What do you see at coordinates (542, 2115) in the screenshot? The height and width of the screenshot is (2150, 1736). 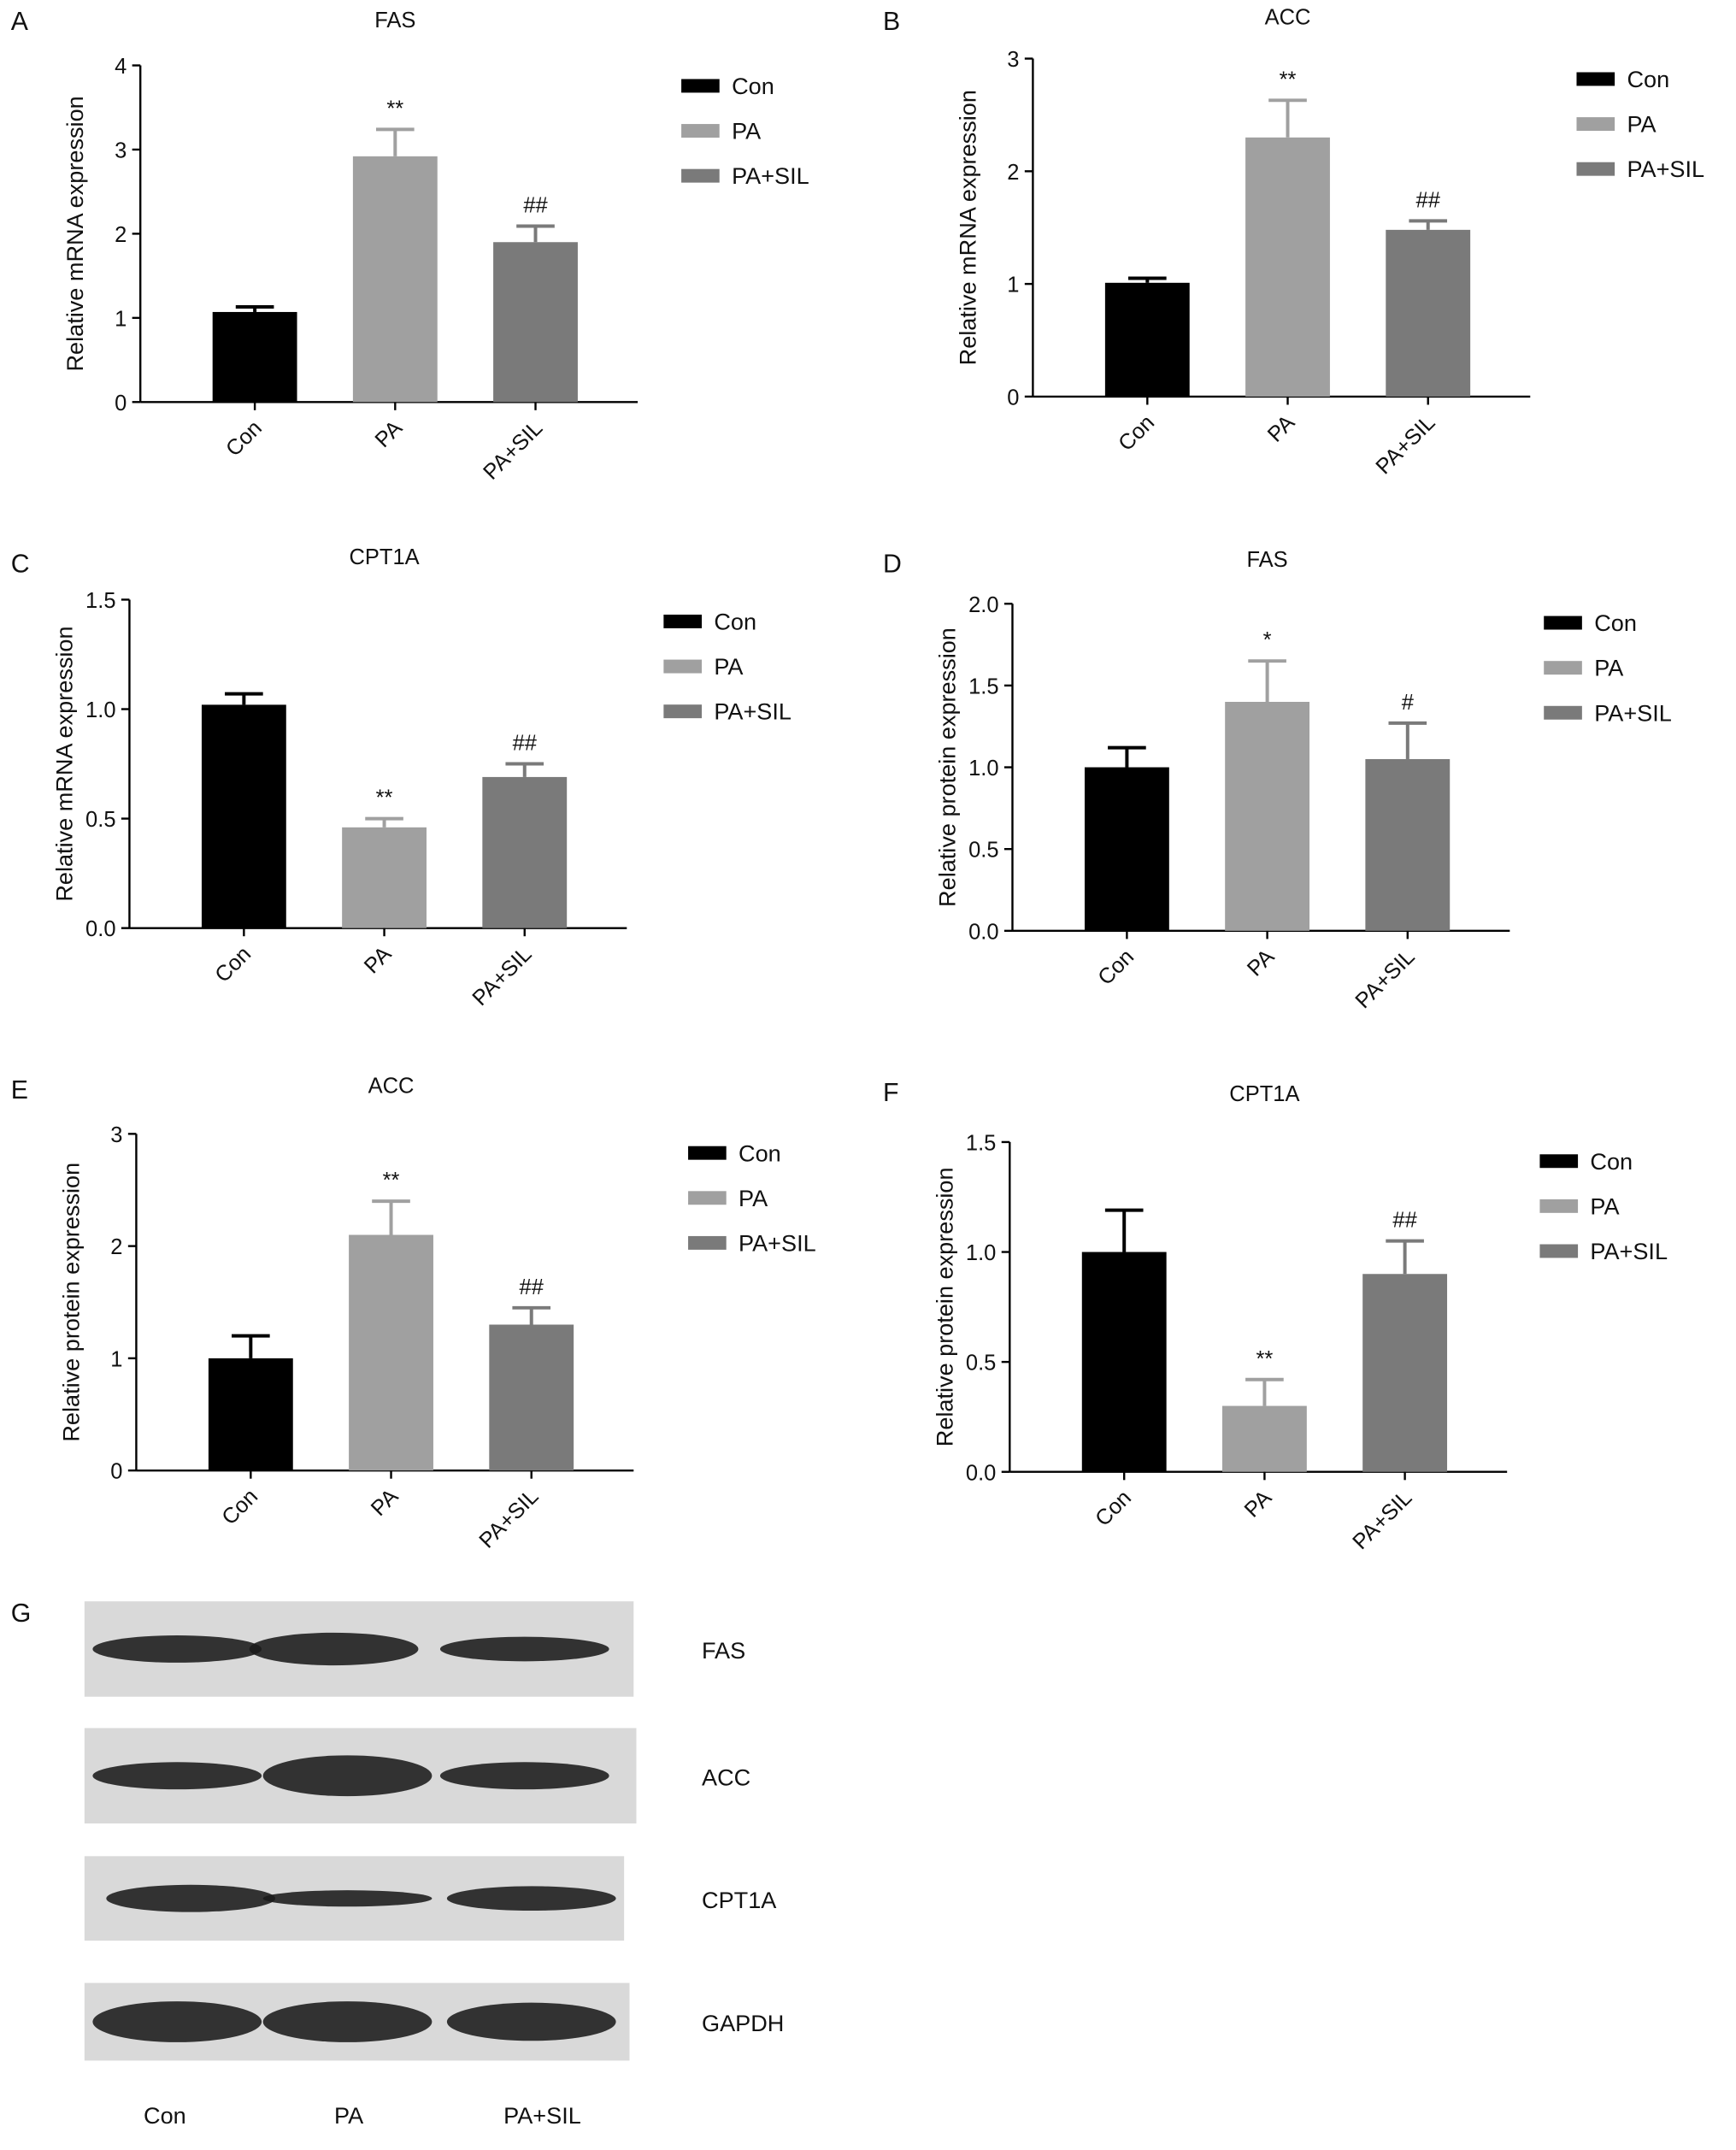 I see `lane-label: PA+SIL` at bounding box center [542, 2115].